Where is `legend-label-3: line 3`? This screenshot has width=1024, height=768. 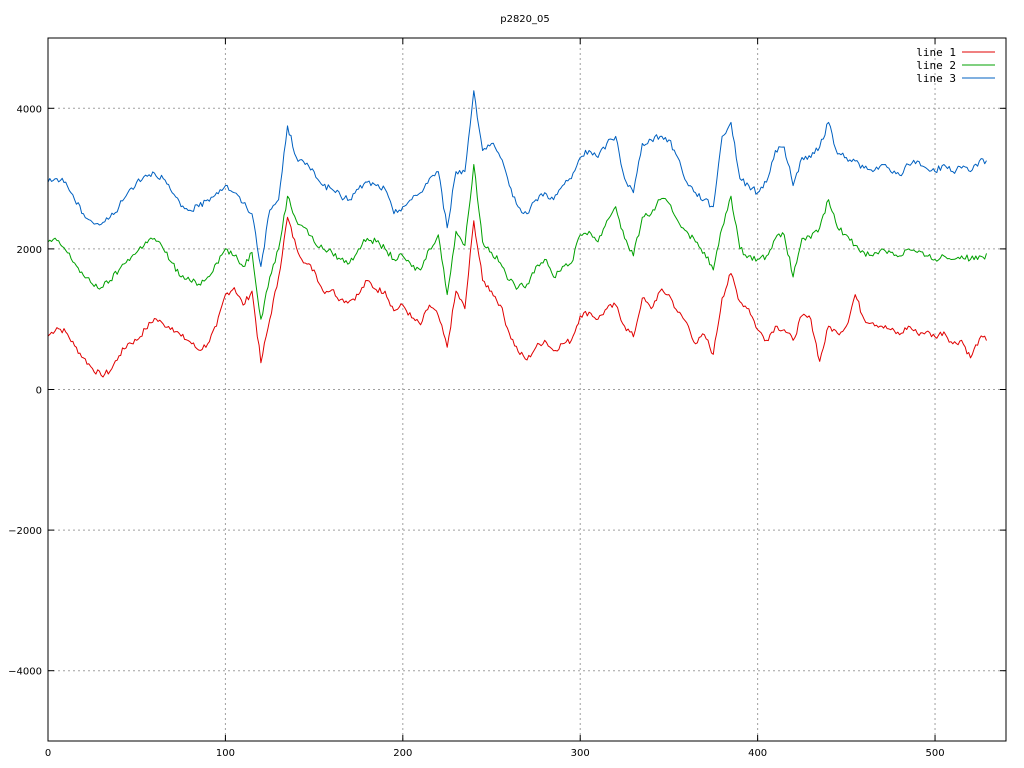
legend-label-3: line 3 is located at coordinates (936, 78).